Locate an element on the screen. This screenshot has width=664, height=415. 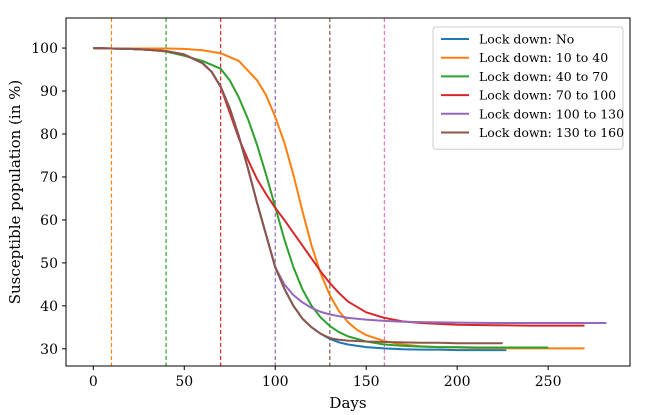
y-tick-label: 70 is located at coordinates (49, 178).